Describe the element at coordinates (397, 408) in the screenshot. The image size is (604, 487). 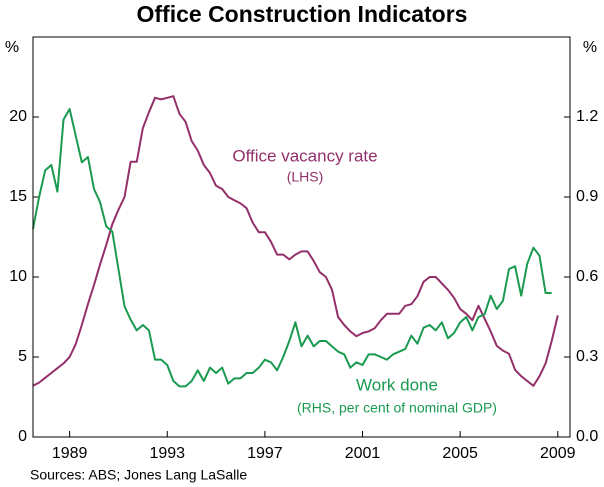
I see `annotation: (RHS, per cent of nominal GDP)` at that location.